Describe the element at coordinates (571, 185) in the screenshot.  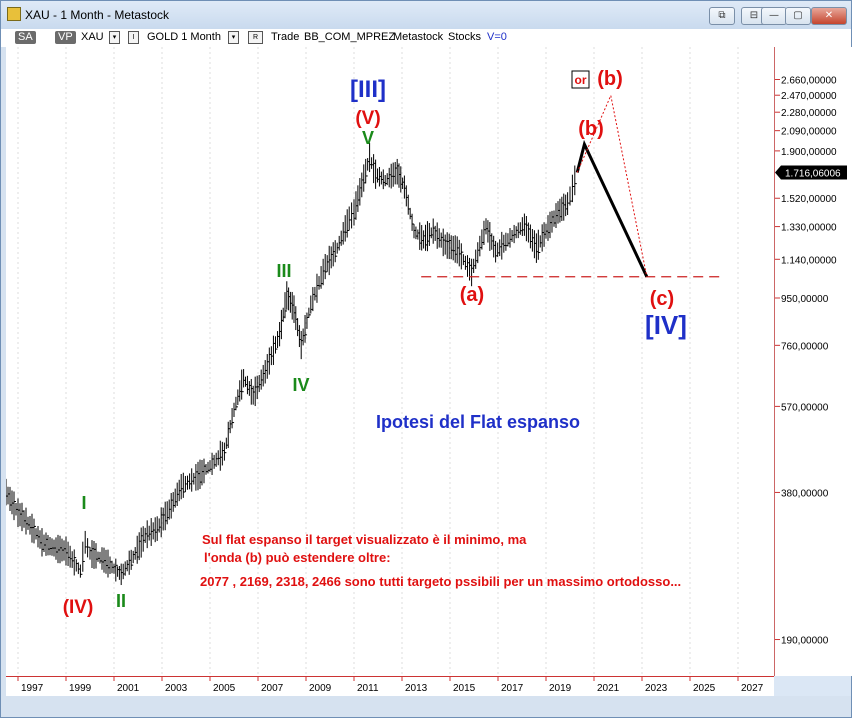
I see `wave-projection` at that location.